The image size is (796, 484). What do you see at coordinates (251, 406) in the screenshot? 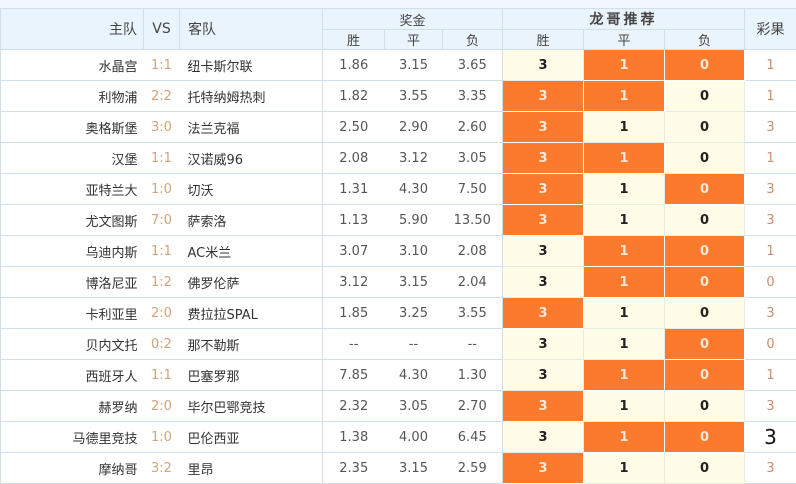
I see `away-team: 毕尔巴鄂竞技` at bounding box center [251, 406].